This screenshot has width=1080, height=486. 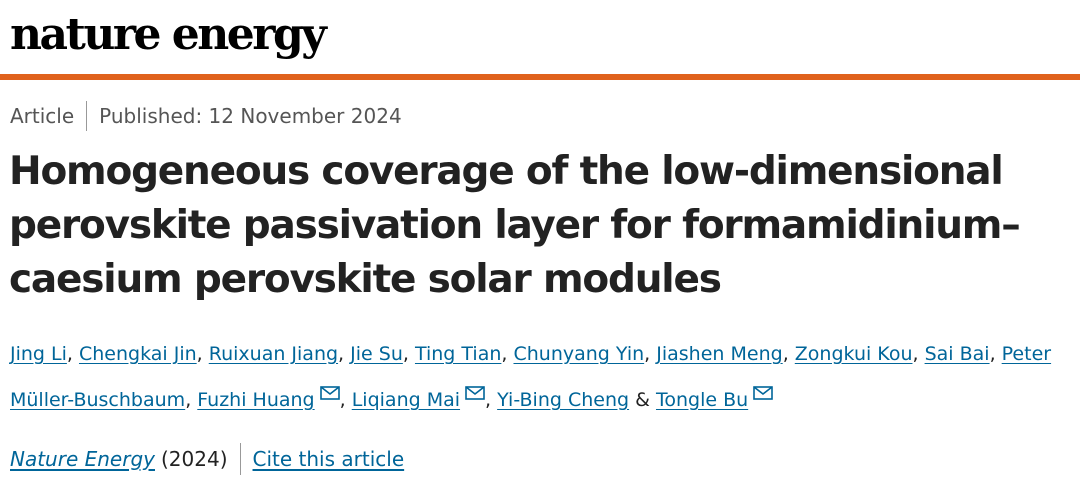 I want to click on author-link: Ting Tian, so click(x=458, y=354).